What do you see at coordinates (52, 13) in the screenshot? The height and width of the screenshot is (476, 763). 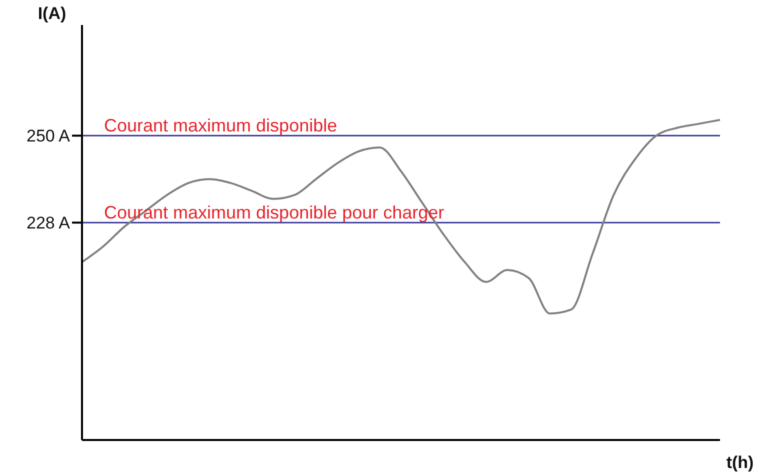 I see `y-axis-title: I(A)` at bounding box center [52, 13].